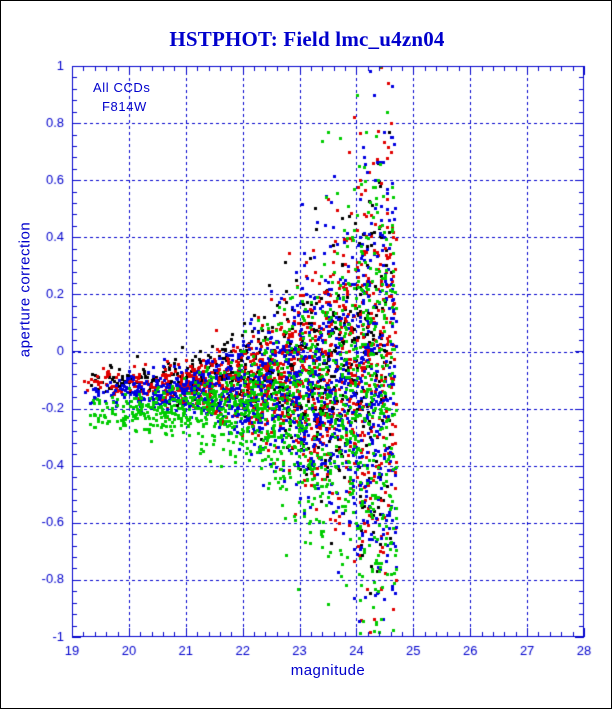 The image size is (612, 709). I want to click on annotation-filter: F814W, so click(124, 106).